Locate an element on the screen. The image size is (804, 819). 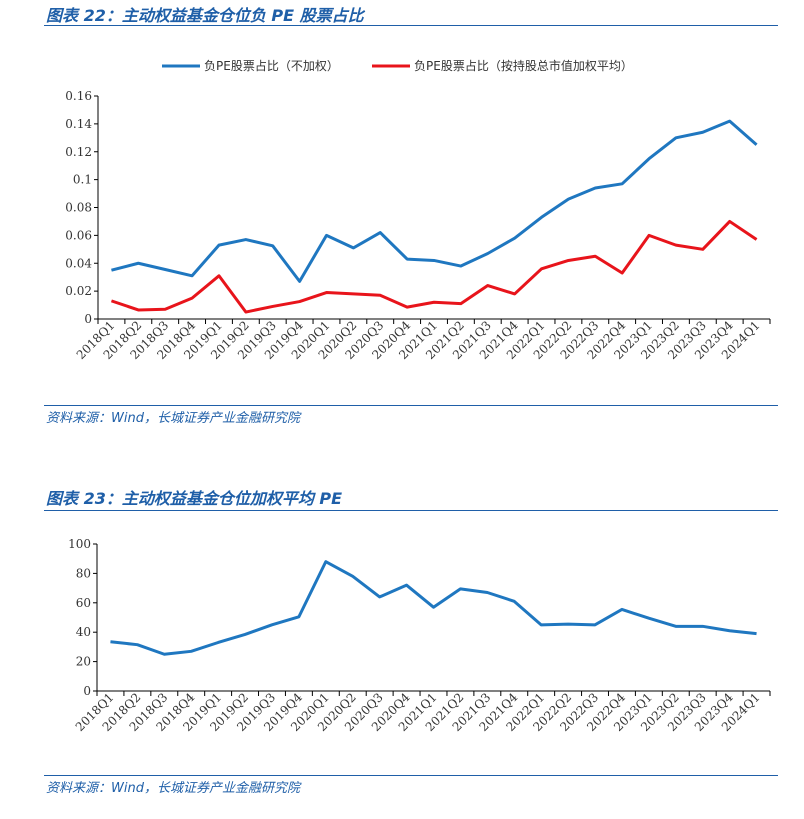
y-tick-label: 0.04 is located at coordinates (78, 263).